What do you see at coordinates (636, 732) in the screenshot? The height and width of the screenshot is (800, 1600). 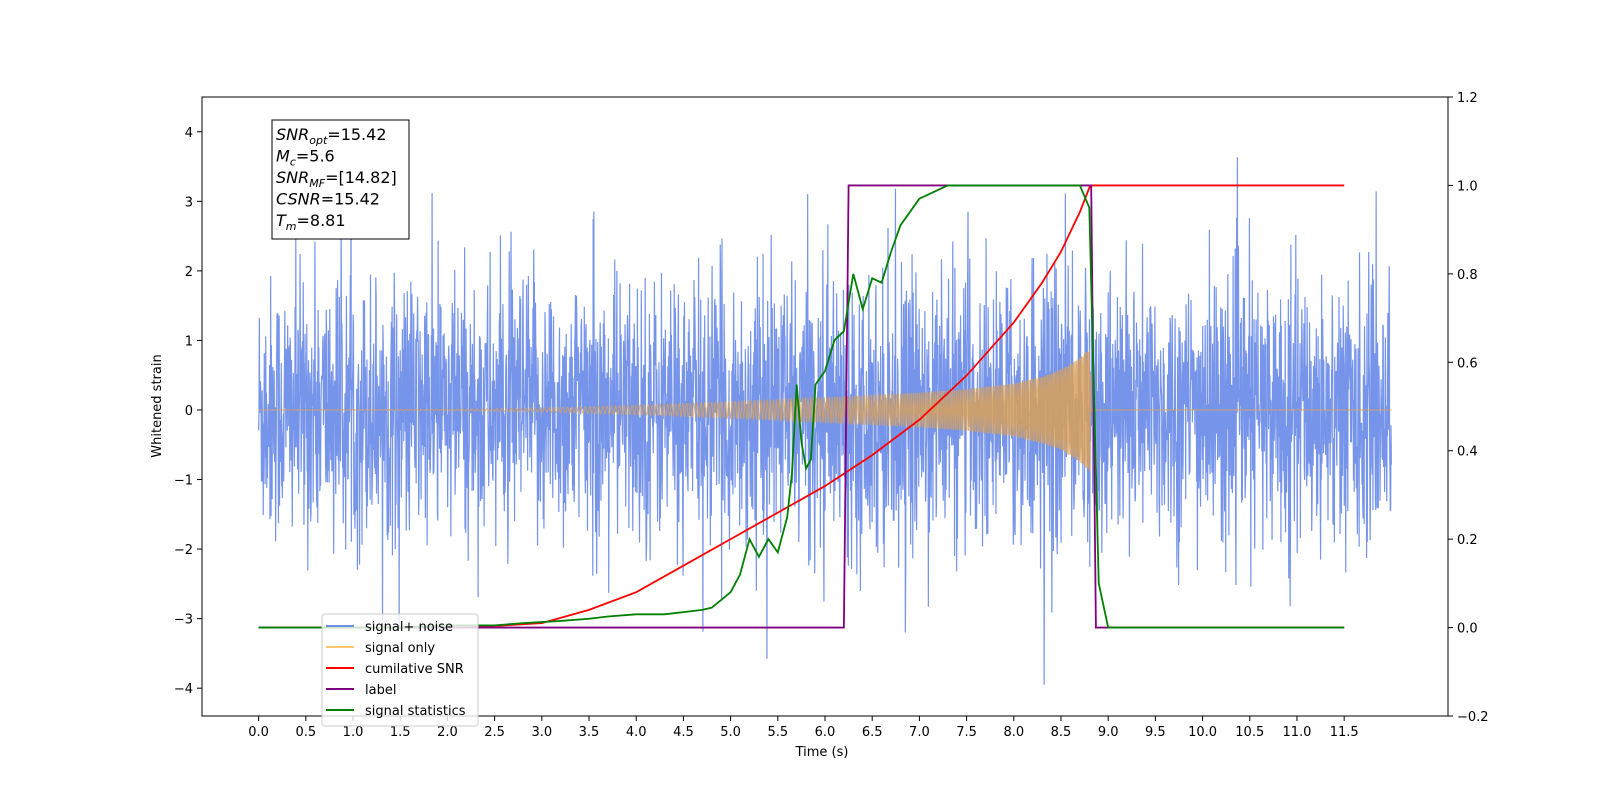 I see `x-tick-label: 4.0` at bounding box center [636, 732].